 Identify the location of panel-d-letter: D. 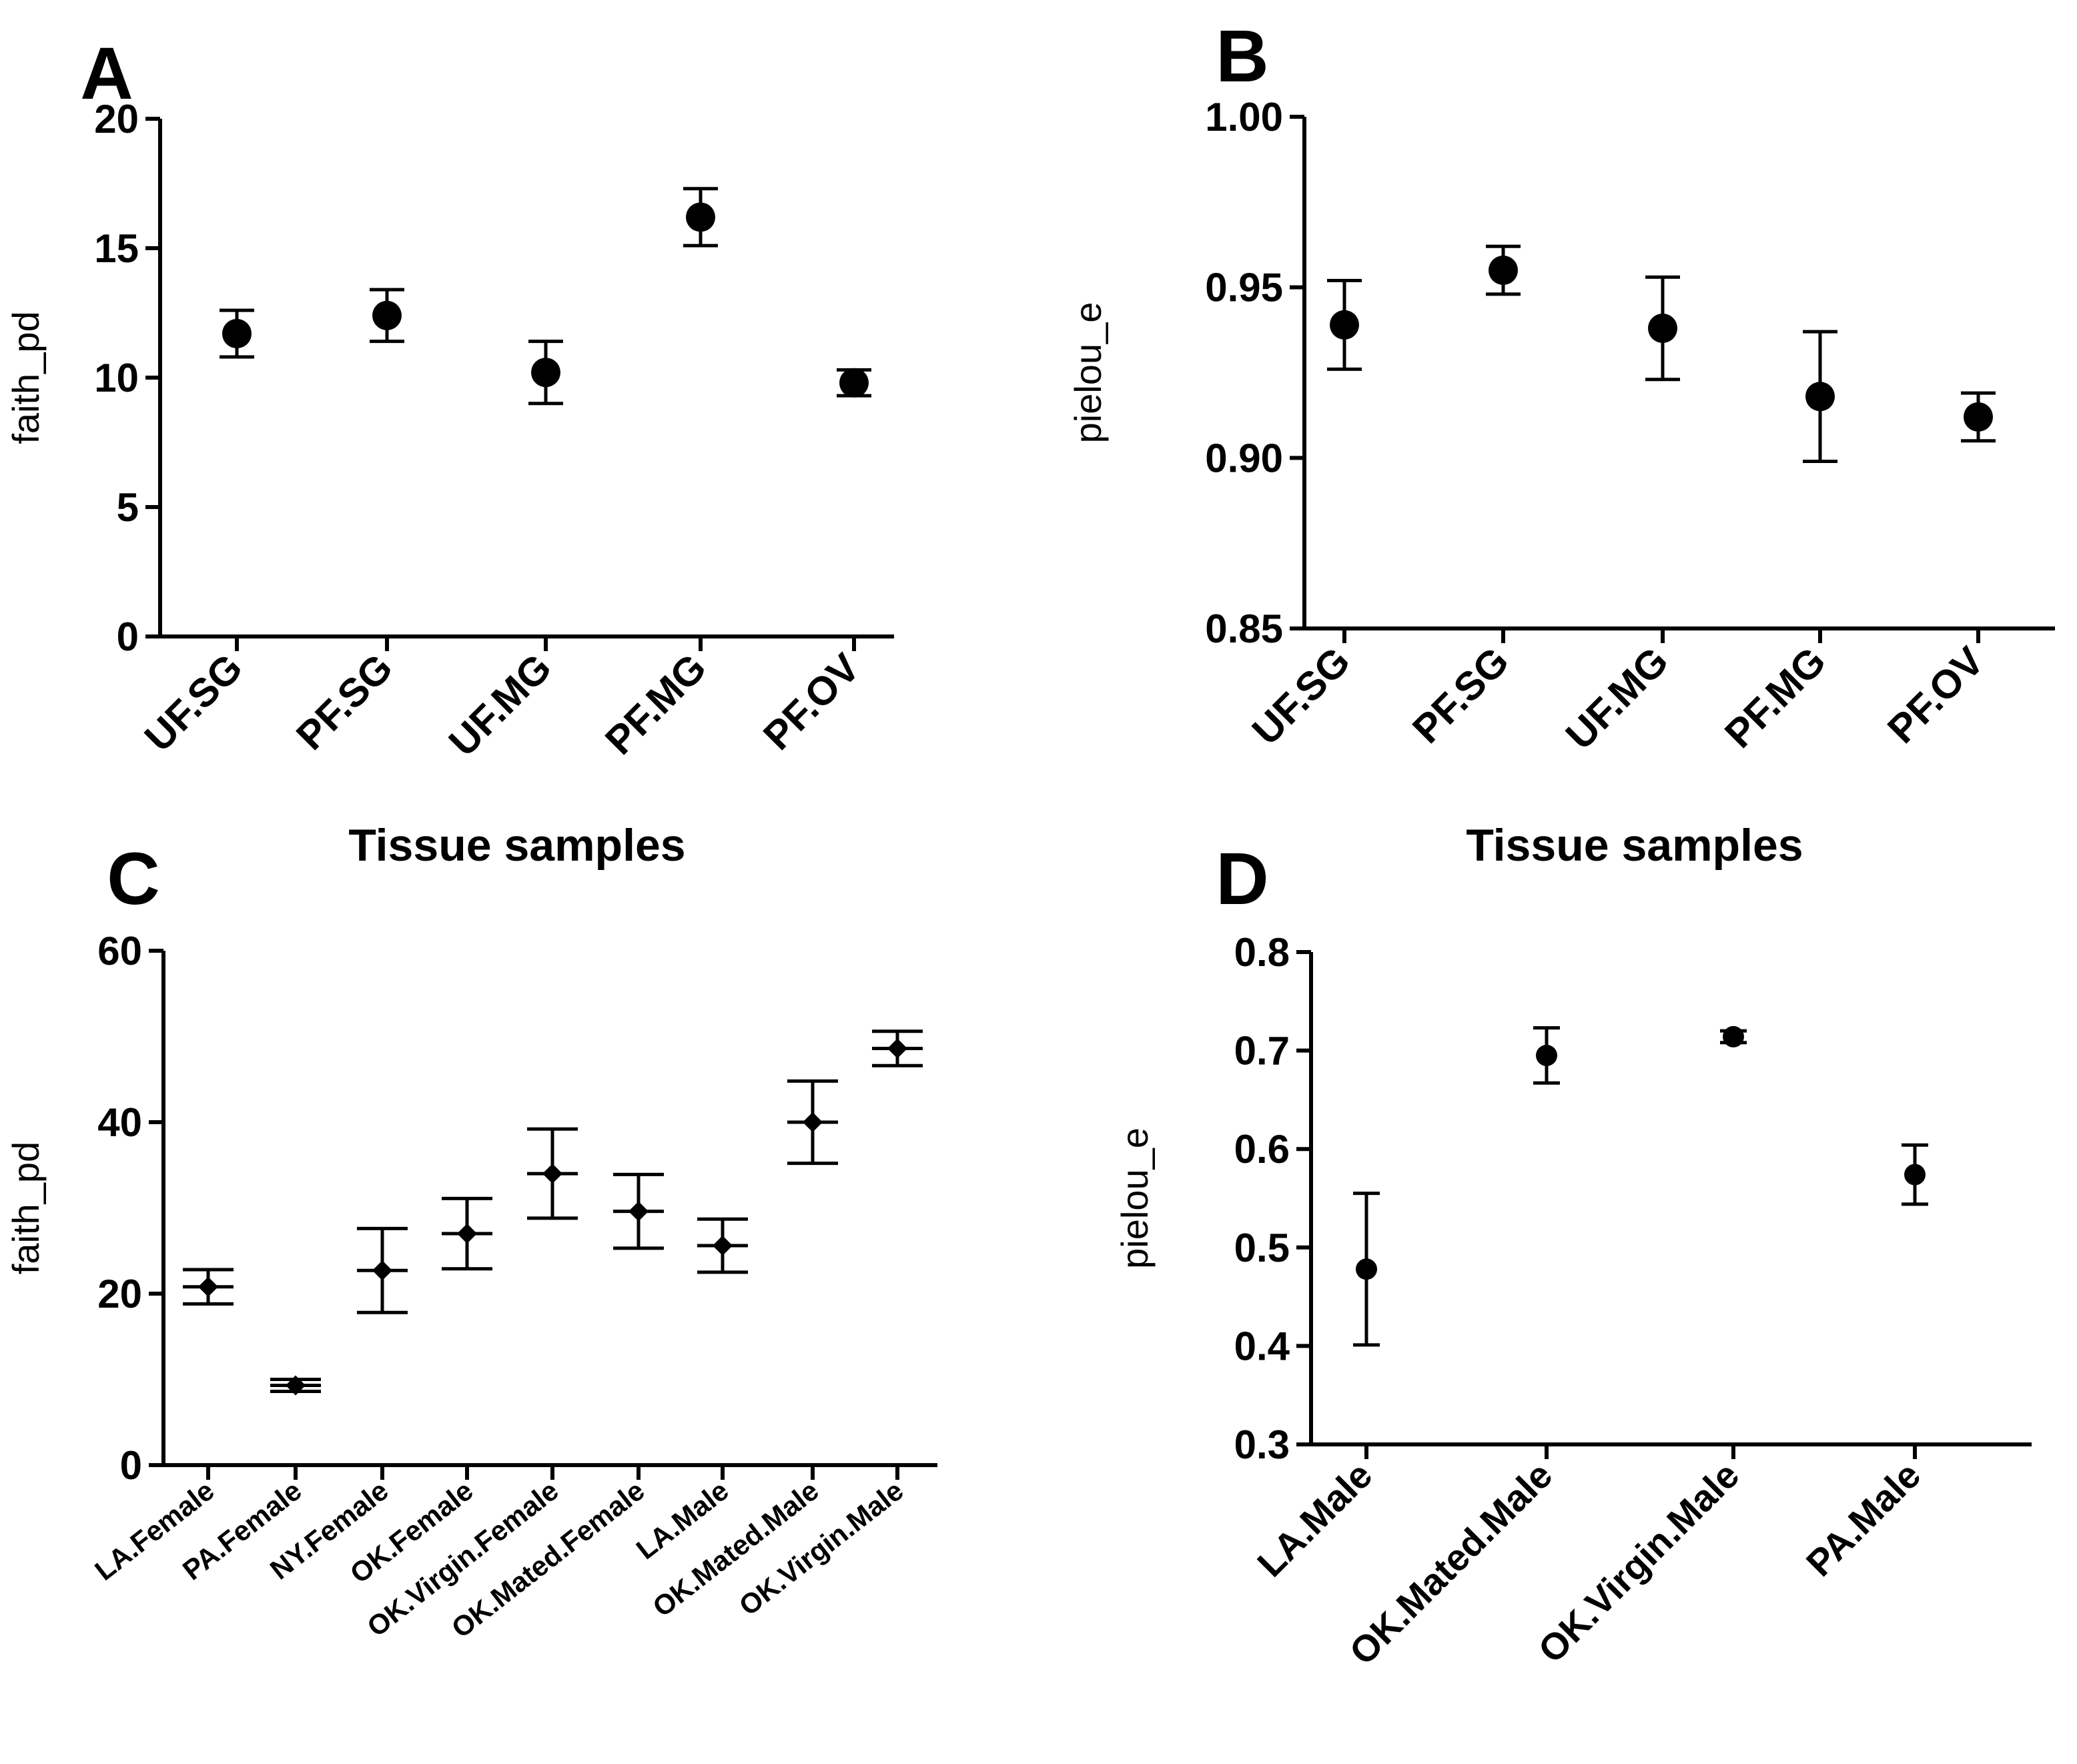
(1242, 879).